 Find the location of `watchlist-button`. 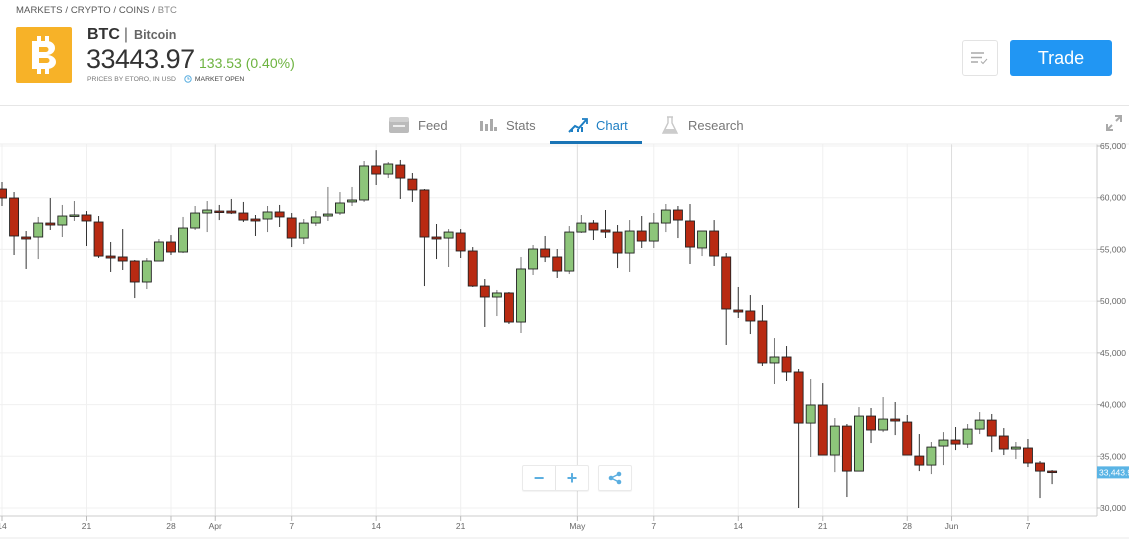

watchlist-button is located at coordinates (980, 58).